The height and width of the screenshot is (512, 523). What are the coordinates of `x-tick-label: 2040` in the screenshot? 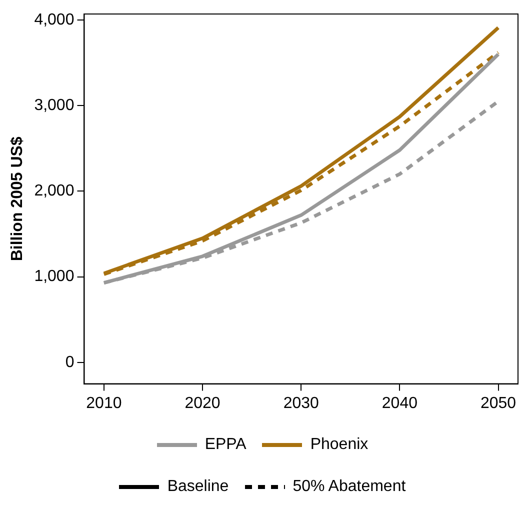 It's located at (400, 403).